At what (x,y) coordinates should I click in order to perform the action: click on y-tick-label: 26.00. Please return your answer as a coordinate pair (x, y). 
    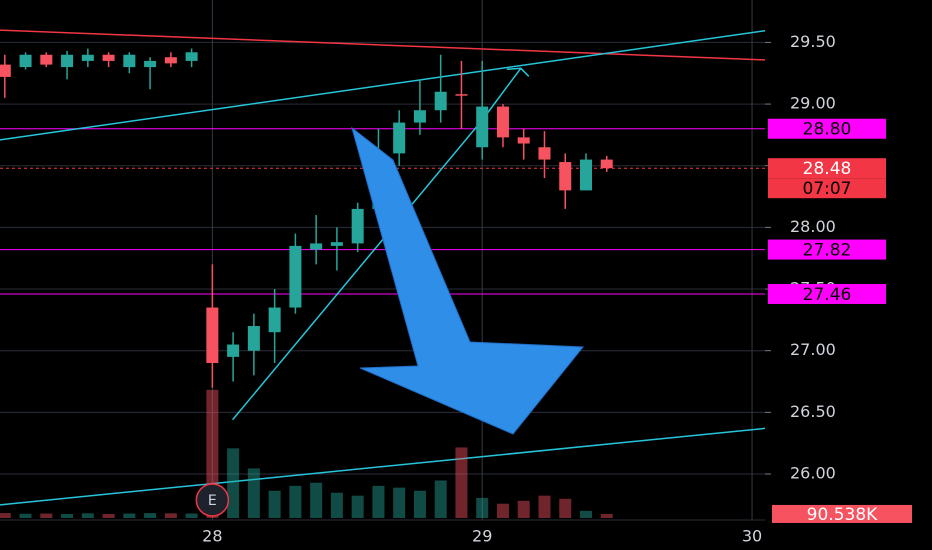
    Looking at the image, I should click on (813, 473).